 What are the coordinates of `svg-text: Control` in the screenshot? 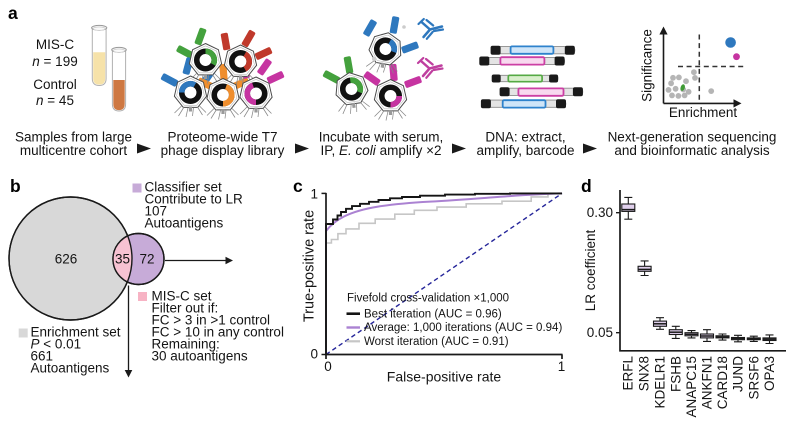 It's located at (55, 84).